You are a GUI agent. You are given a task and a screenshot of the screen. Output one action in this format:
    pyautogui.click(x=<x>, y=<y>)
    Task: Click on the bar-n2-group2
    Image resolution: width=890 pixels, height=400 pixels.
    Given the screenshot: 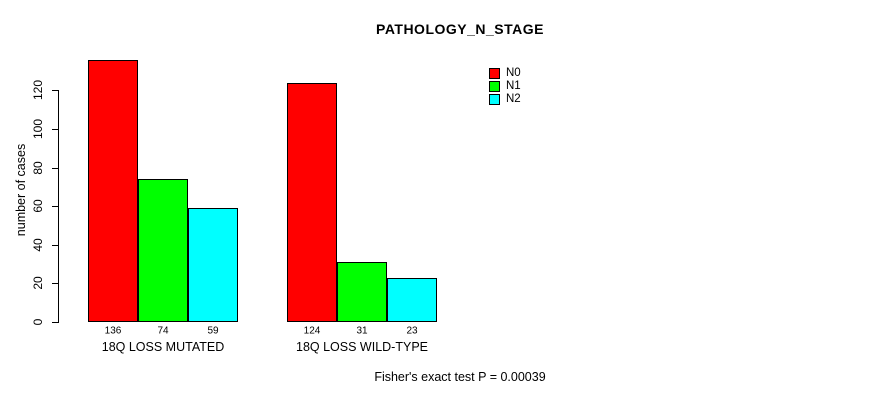 What is the action you would take?
    pyautogui.click(x=412, y=300)
    